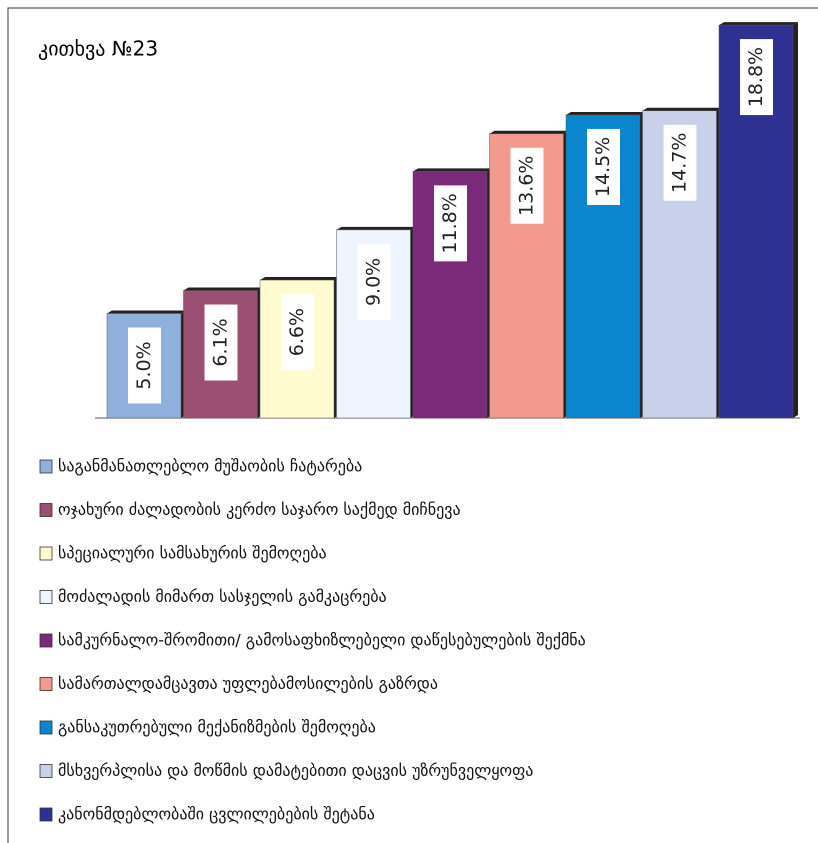 Image resolution: width=818 pixels, height=843 pixels. I want to click on value-label: 5.0%, so click(144, 365).